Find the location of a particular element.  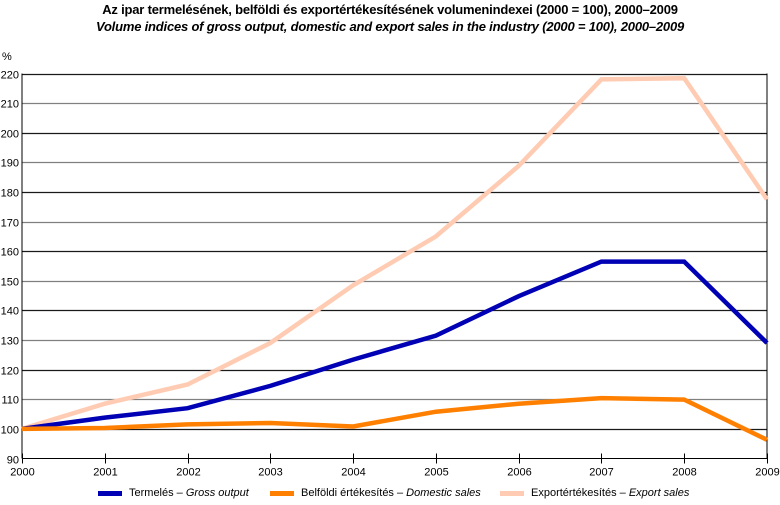

legend-label-en: Domestic sales is located at coordinates (443, 493).